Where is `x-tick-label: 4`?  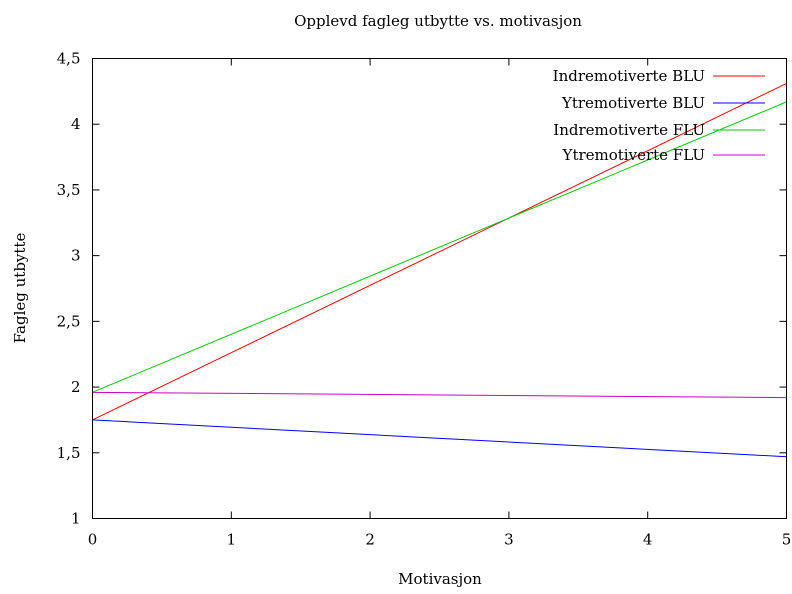 x-tick-label: 4 is located at coordinates (648, 540).